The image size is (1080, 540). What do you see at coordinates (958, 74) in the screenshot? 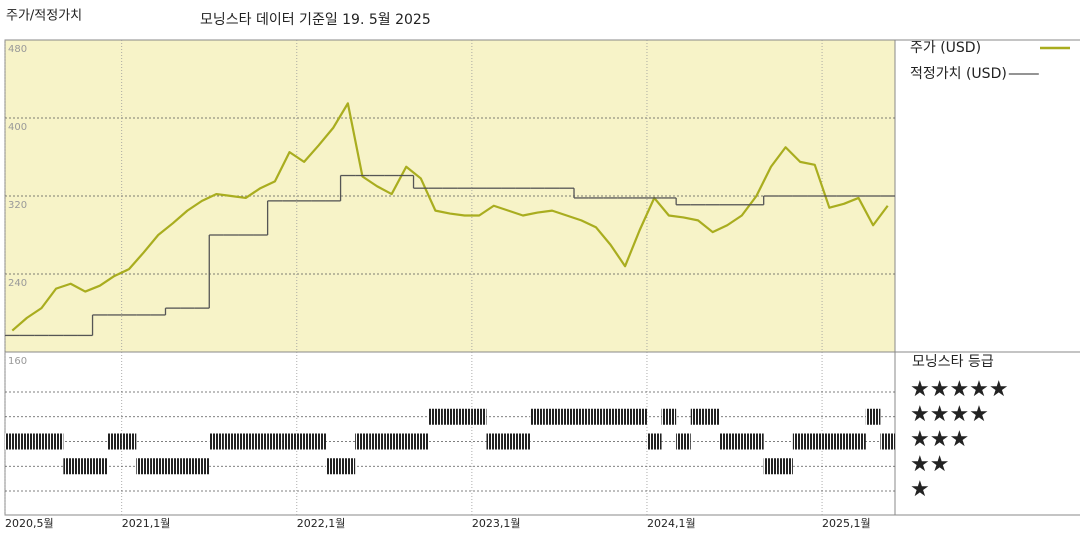
I see `legend-label: 적정가치 (USD)` at bounding box center [958, 74].